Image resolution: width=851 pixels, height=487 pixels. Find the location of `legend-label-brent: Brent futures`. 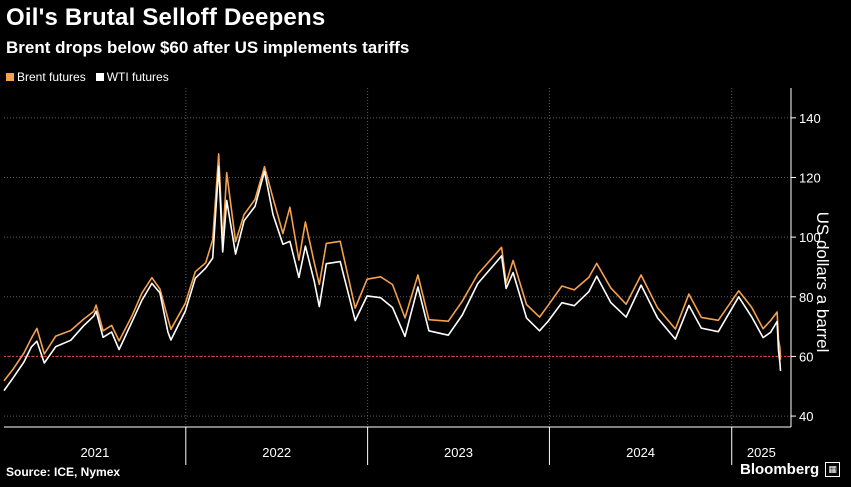

legend-label-brent: Brent futures is located at coordinates (51, 77).